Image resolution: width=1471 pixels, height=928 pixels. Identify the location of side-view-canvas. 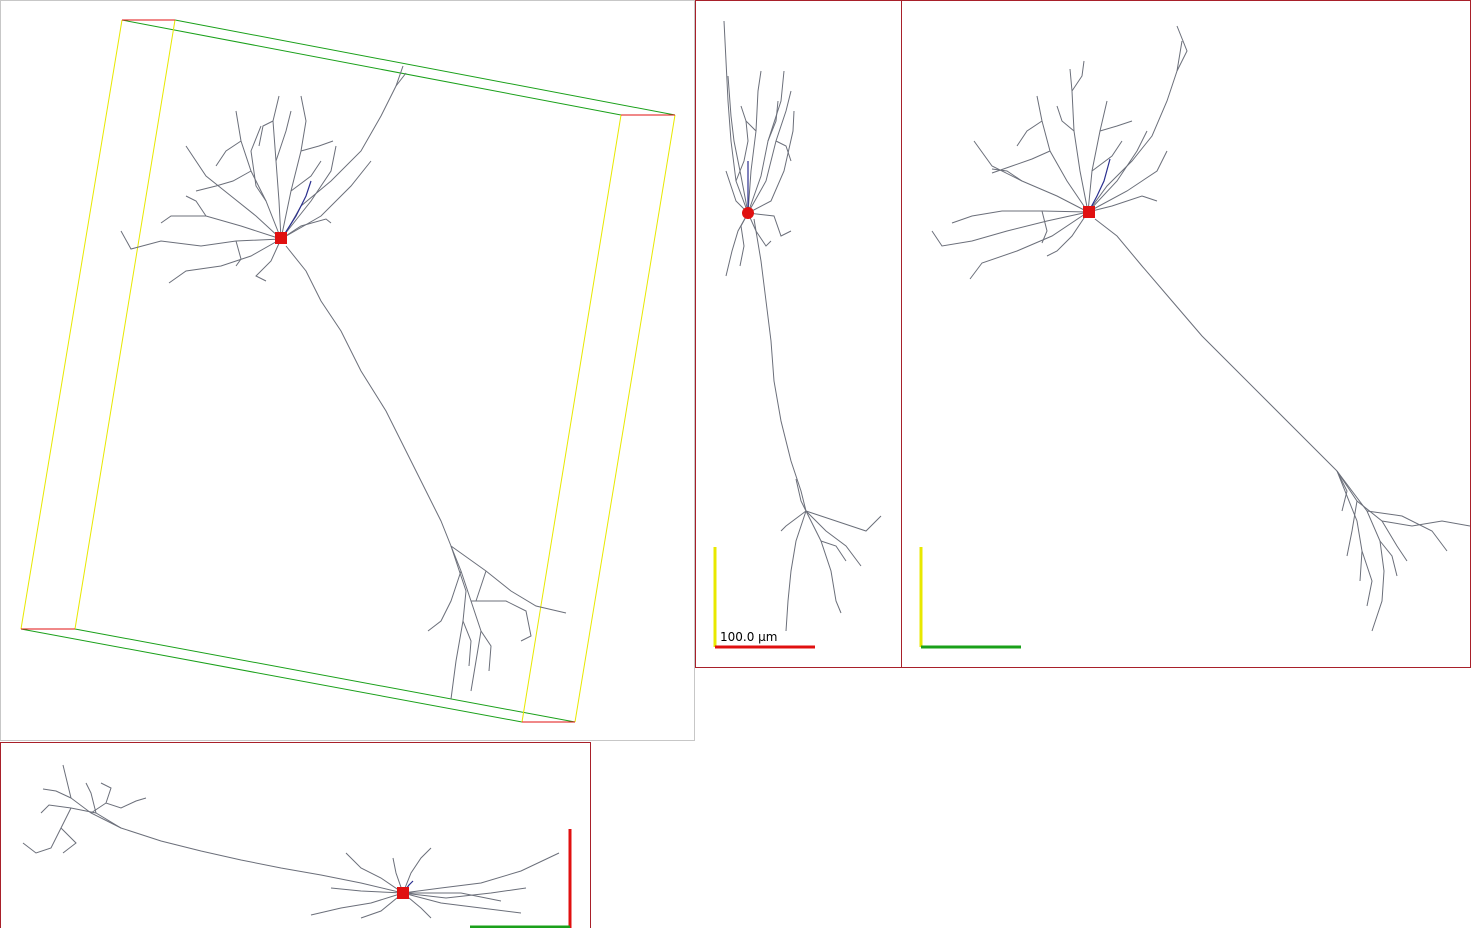
(797, 334).